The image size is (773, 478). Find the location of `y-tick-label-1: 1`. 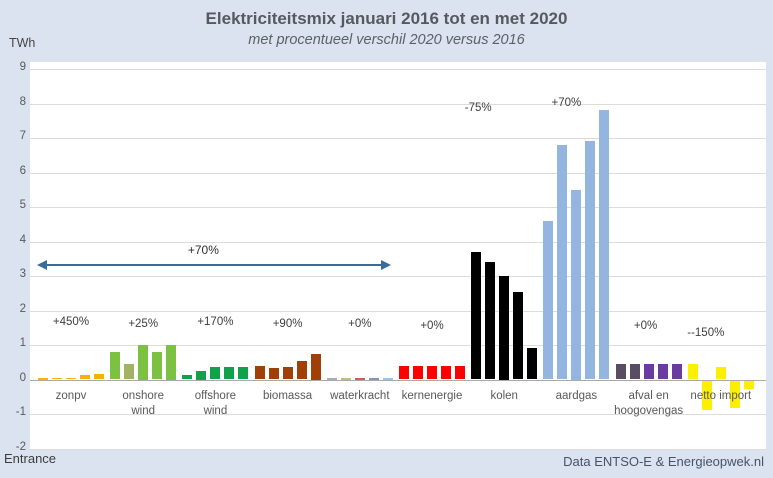

y-tick-label-1: 1 is located at coordinates (22, 343).